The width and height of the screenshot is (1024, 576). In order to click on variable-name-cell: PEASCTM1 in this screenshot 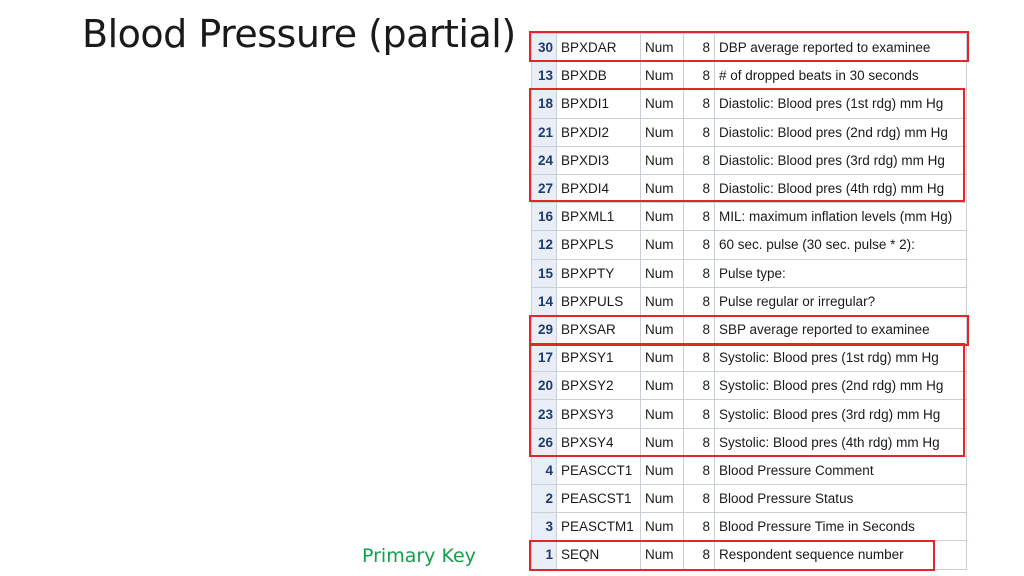, I will do `click(598, 527)`.